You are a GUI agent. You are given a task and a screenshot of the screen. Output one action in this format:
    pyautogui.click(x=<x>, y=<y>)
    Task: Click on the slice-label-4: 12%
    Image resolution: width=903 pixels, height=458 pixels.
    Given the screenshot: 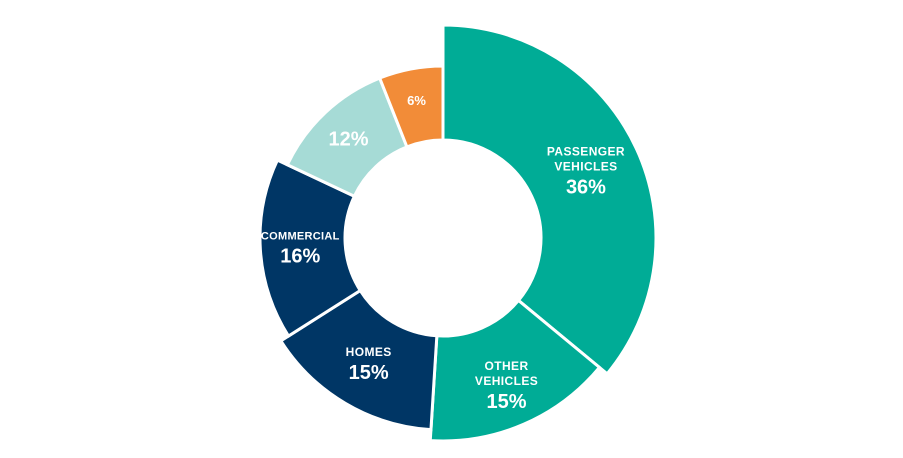 What is the action you would take?
    pyautogui.click(x=349, y=139)
    